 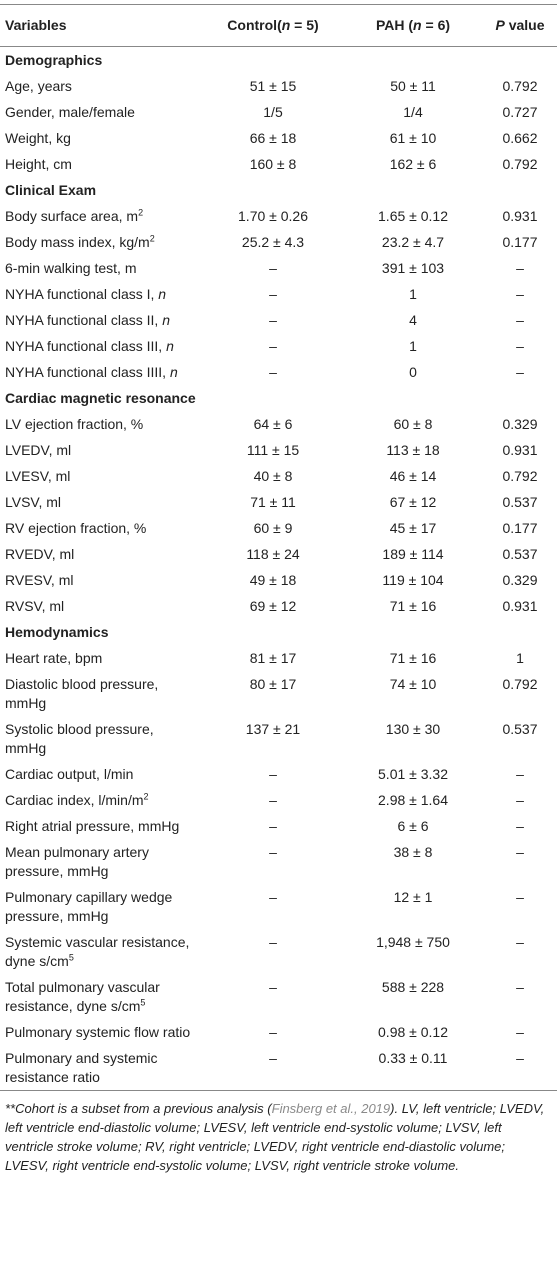 I want to click on cell-value: 5.01 ± 3.32, so click(x=413, y=773).